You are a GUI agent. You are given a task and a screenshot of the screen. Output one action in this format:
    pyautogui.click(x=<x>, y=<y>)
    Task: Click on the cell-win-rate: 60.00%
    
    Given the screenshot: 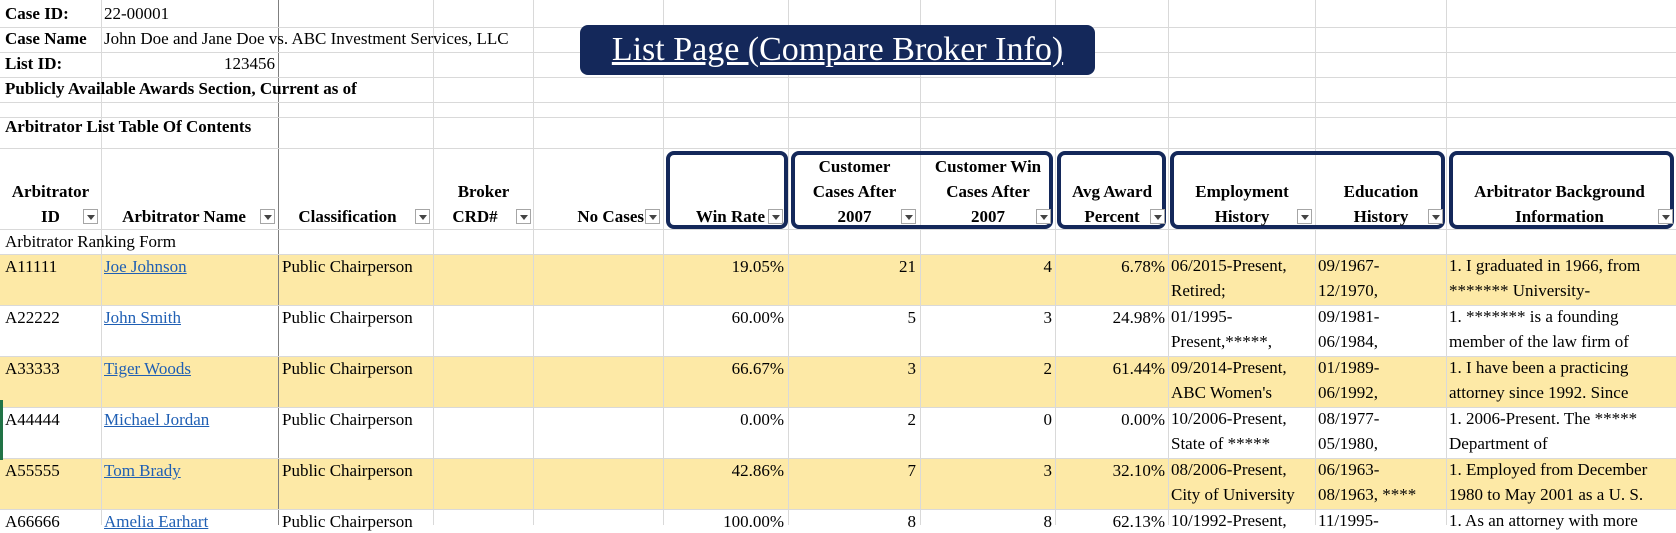 What is the action you would take?
    pyautogui.click(x=757, y=317)
    